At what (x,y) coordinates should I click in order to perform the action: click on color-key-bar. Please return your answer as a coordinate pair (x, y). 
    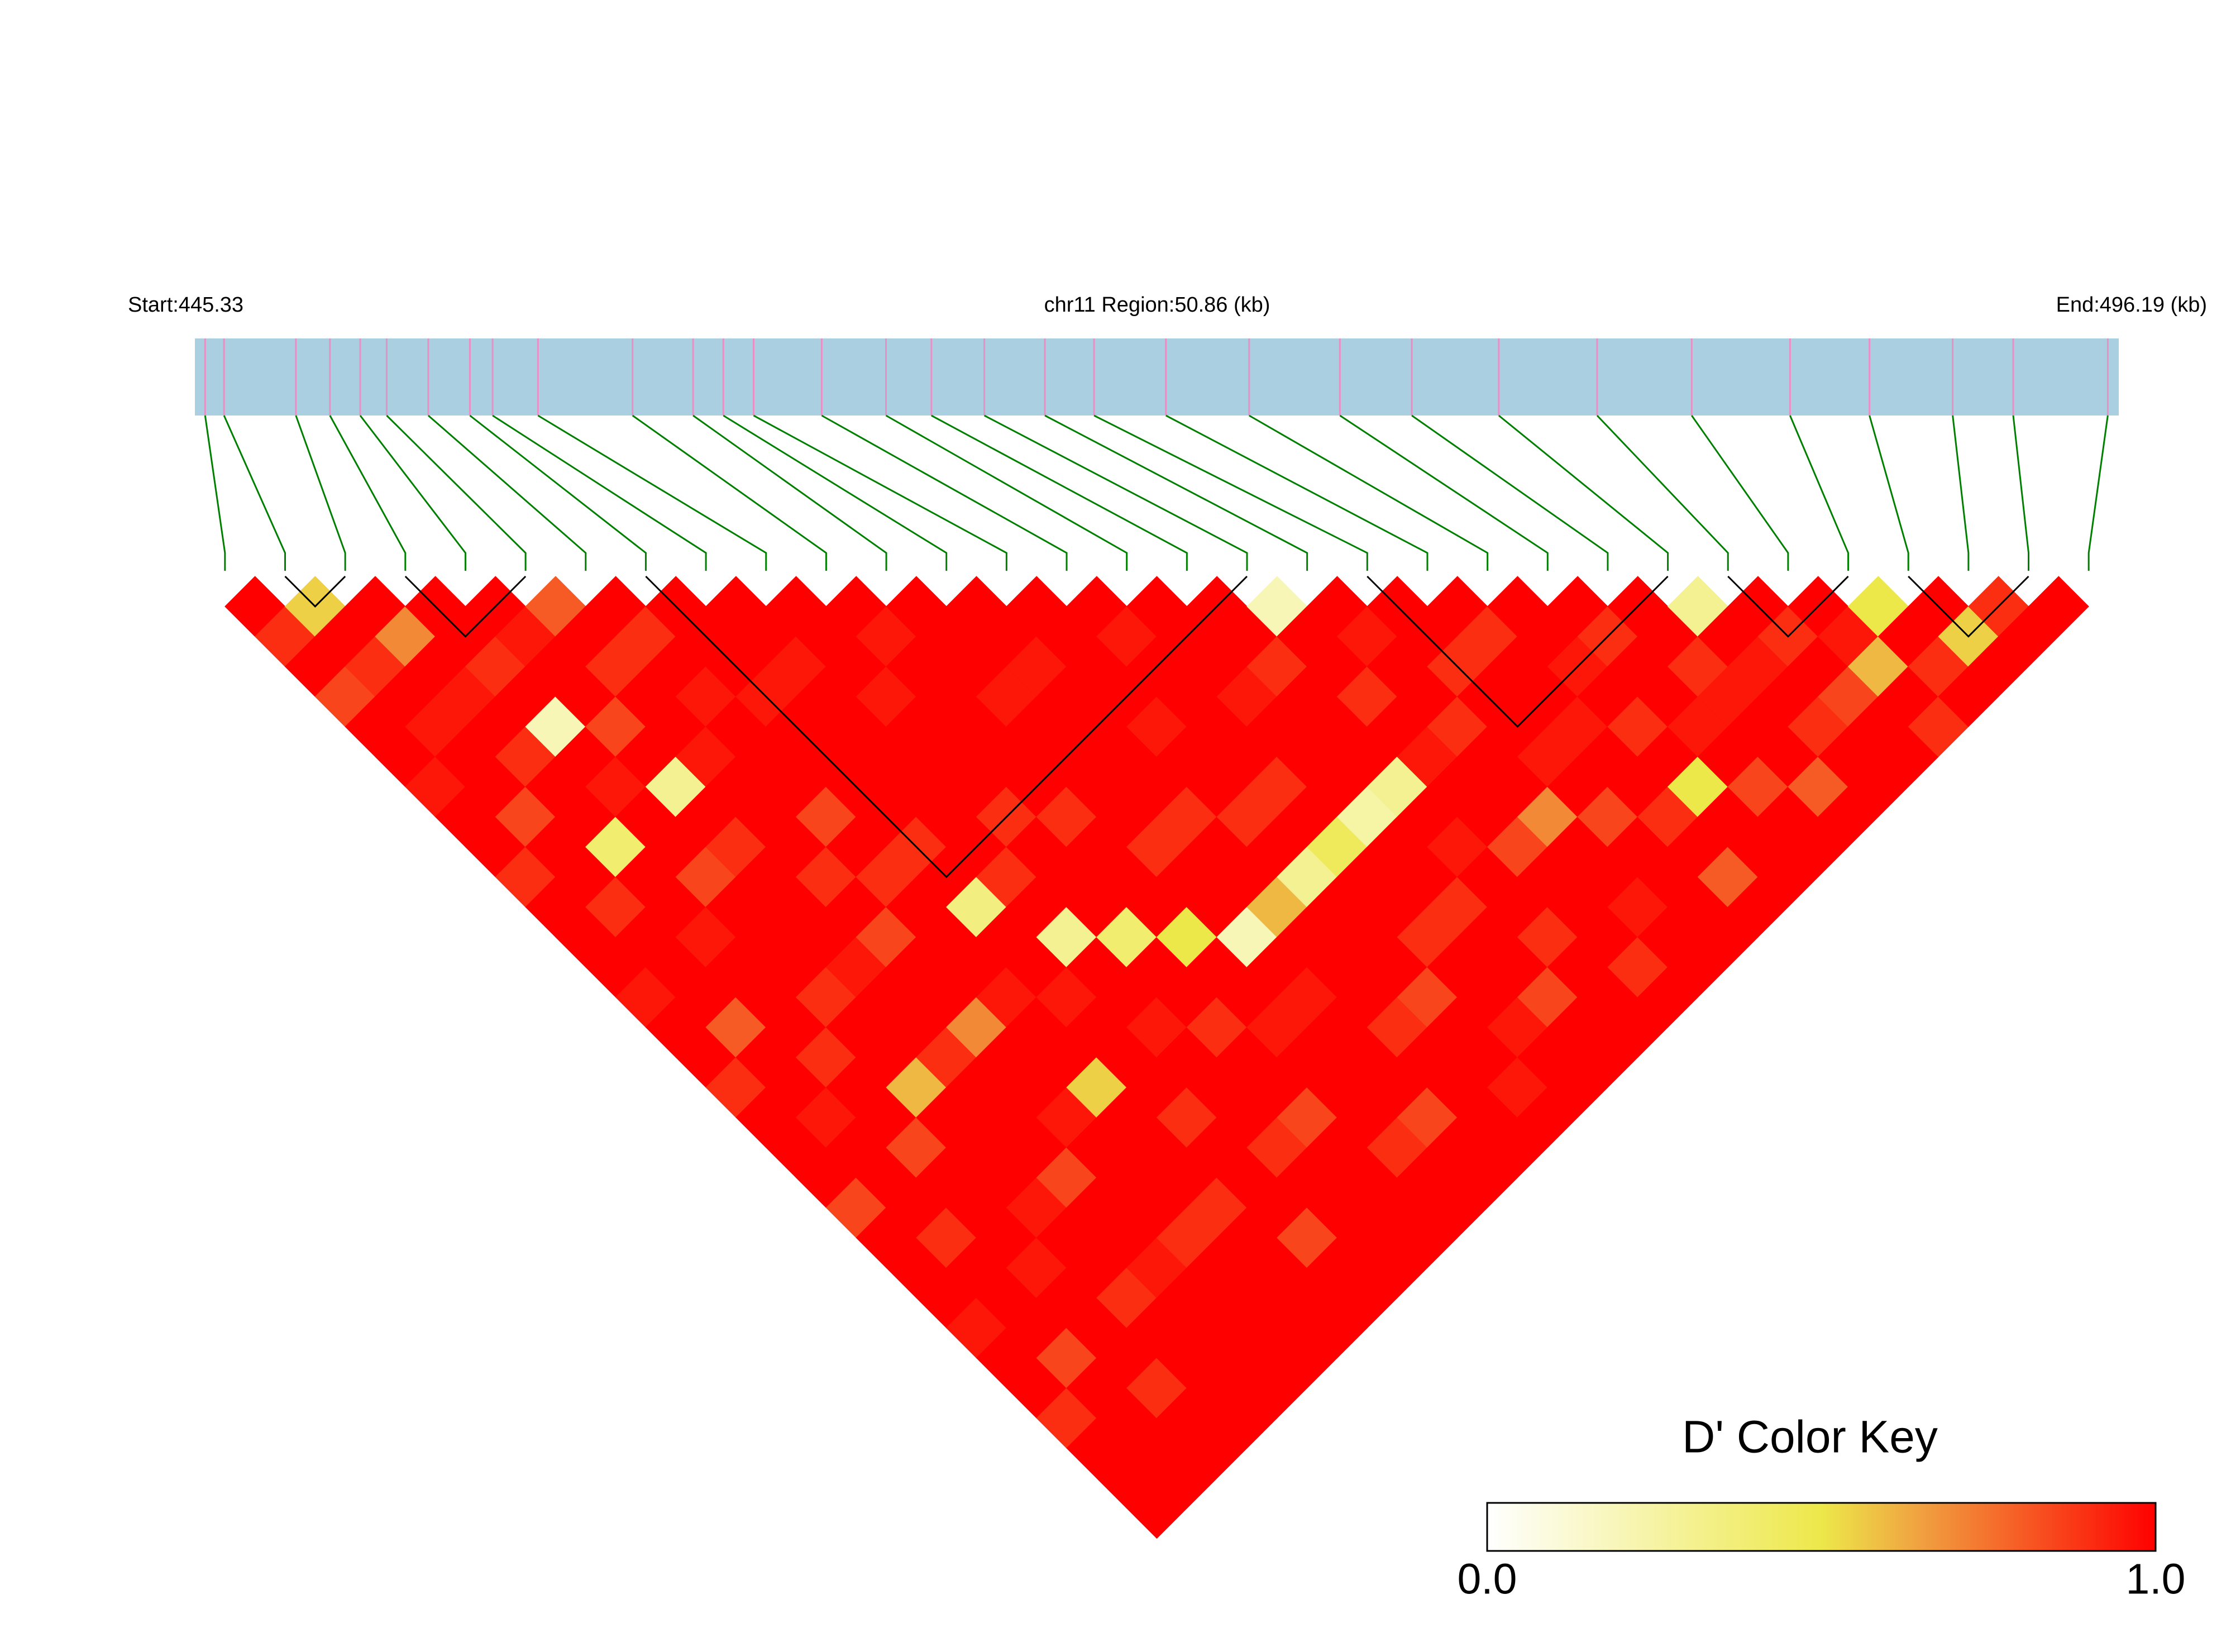
    Looking at the image, I should click on (1821, 1527).